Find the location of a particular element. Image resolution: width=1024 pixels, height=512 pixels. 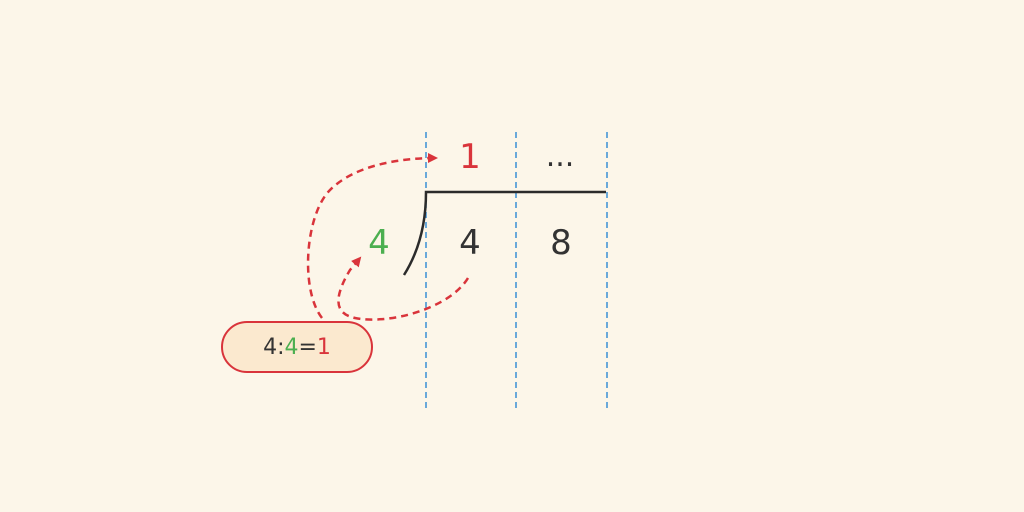

note-divisor: 4 is located at coordinates (291, 347).